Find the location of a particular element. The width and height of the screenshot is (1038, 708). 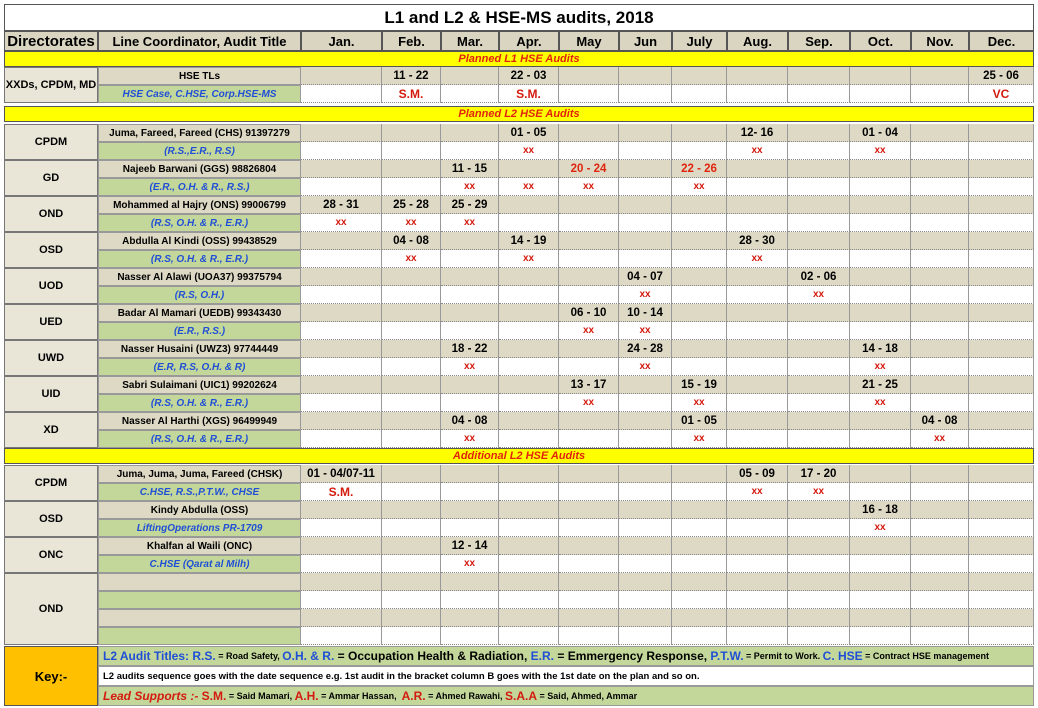

date-cell: 16 - 18 is located at coordinates (880, 510).